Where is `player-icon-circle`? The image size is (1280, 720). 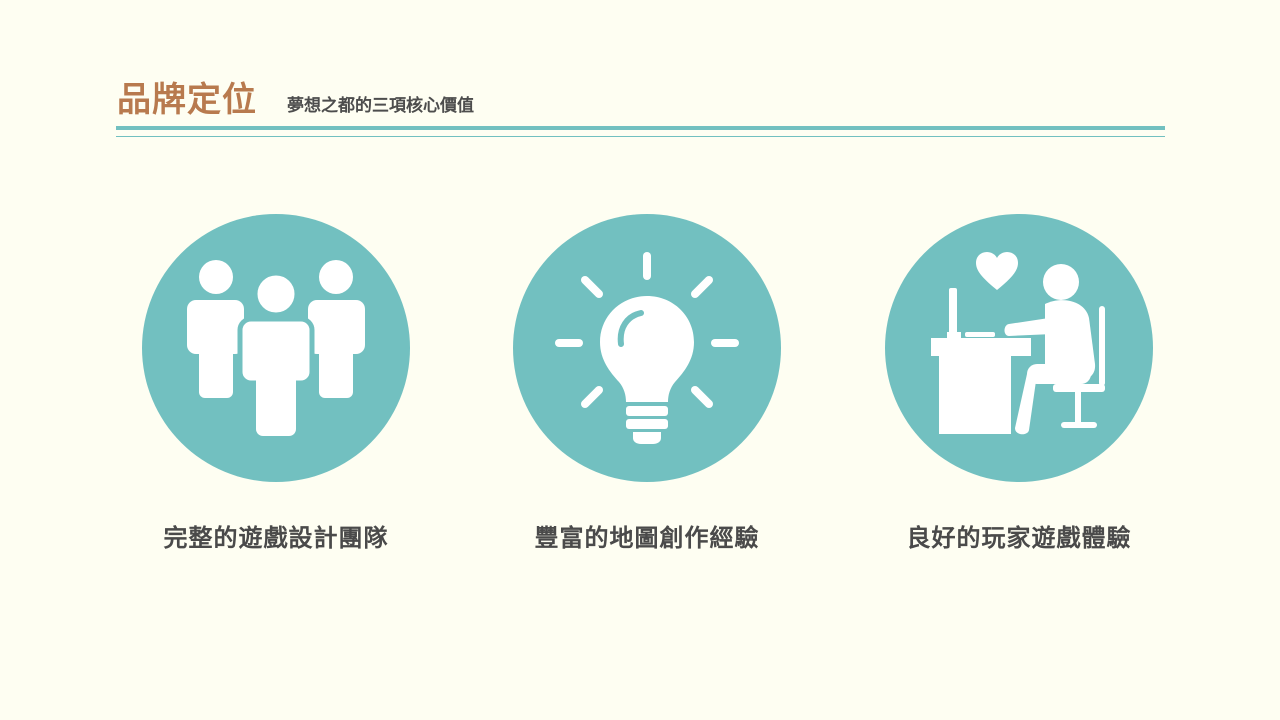
player-icon-circle is located at coordinates (1019, 348).